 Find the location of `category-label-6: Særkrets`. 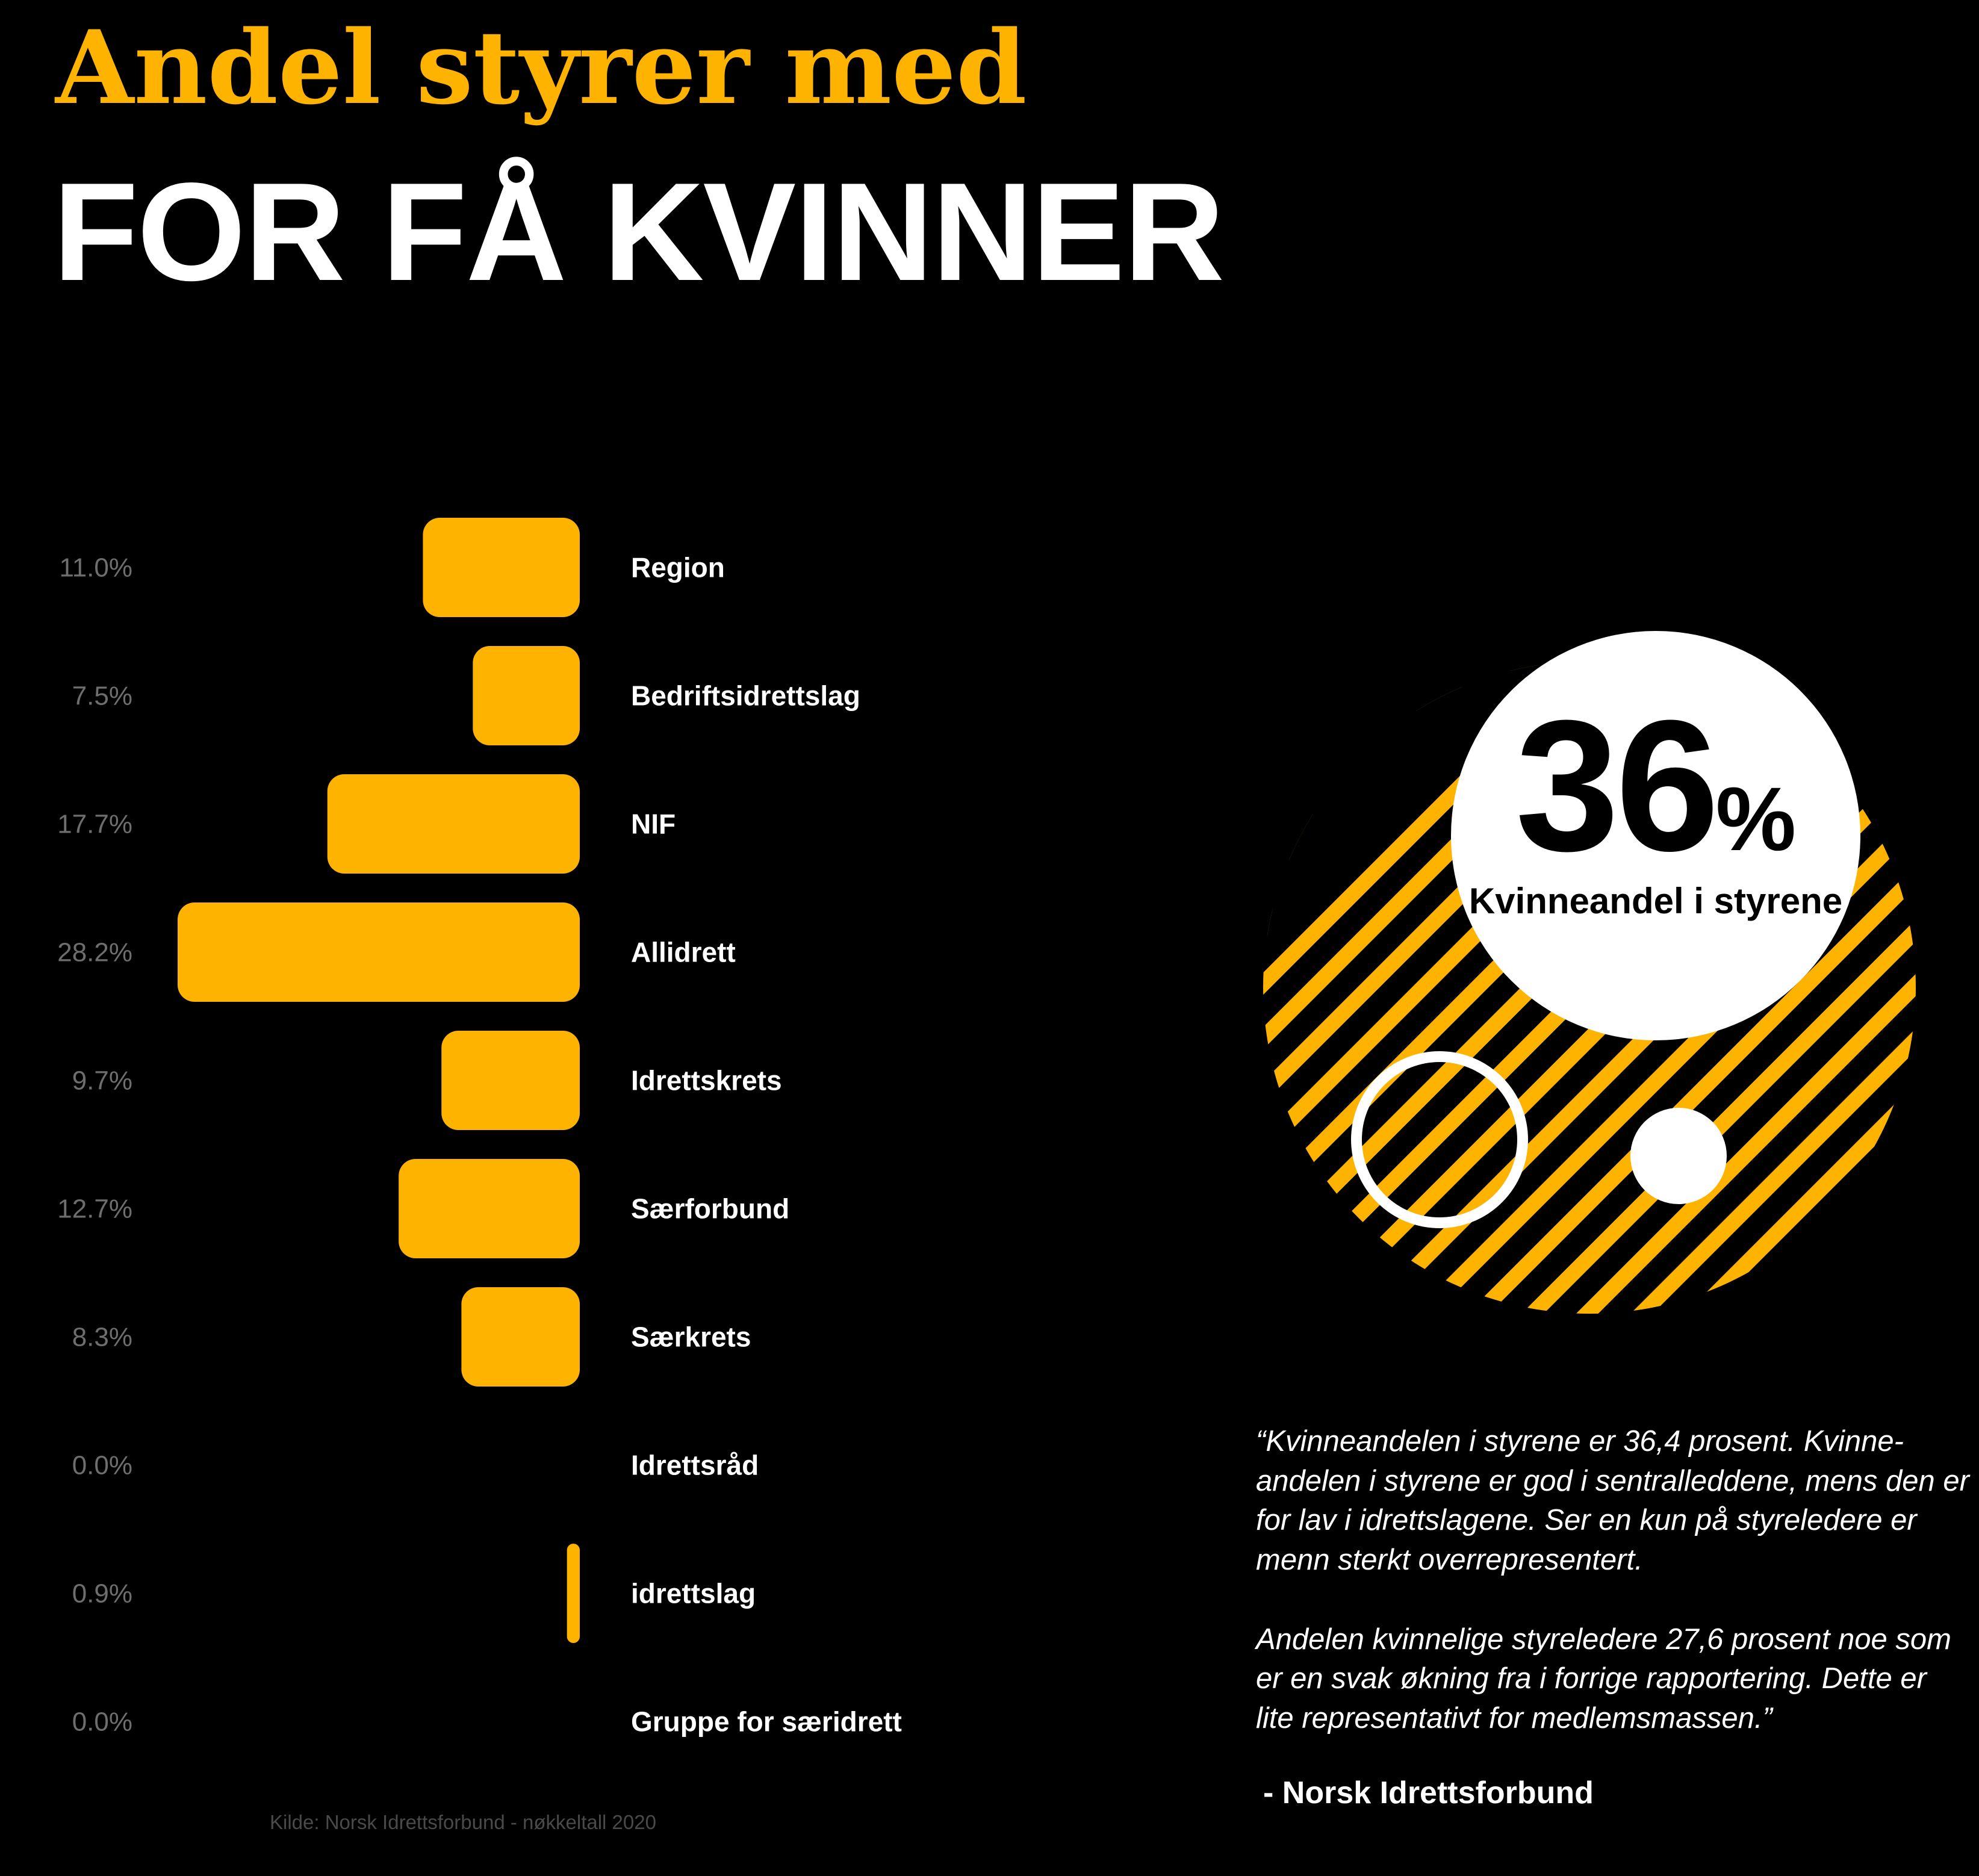

category-label-6: Særkrets is located at coordinates (691, 1337).